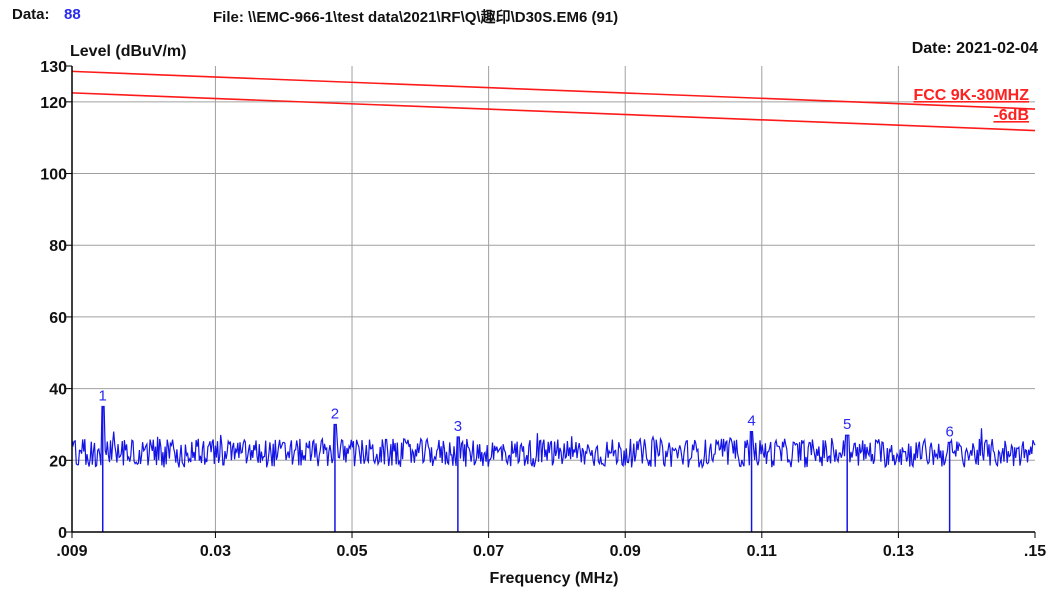 This screenshot has width=1055, height=590. What do you see at coordinates (949, 431) in the screenshot?
I see `marker-label: 6` at bounding box center [949, 431].